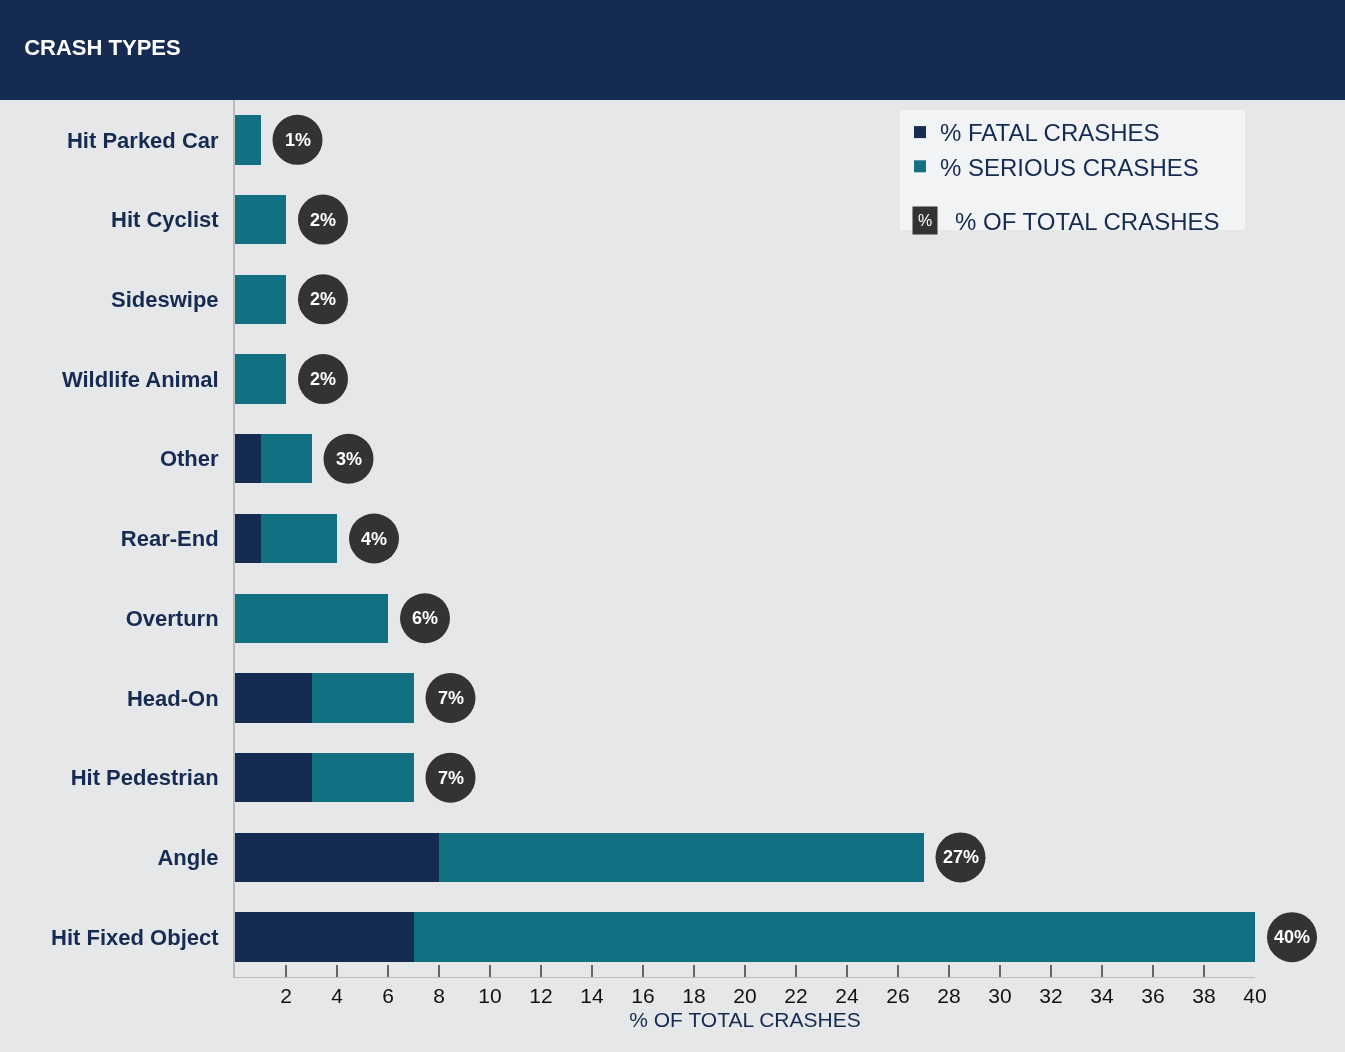  I want to click on x-tick-label: 6, so click(388, 996).